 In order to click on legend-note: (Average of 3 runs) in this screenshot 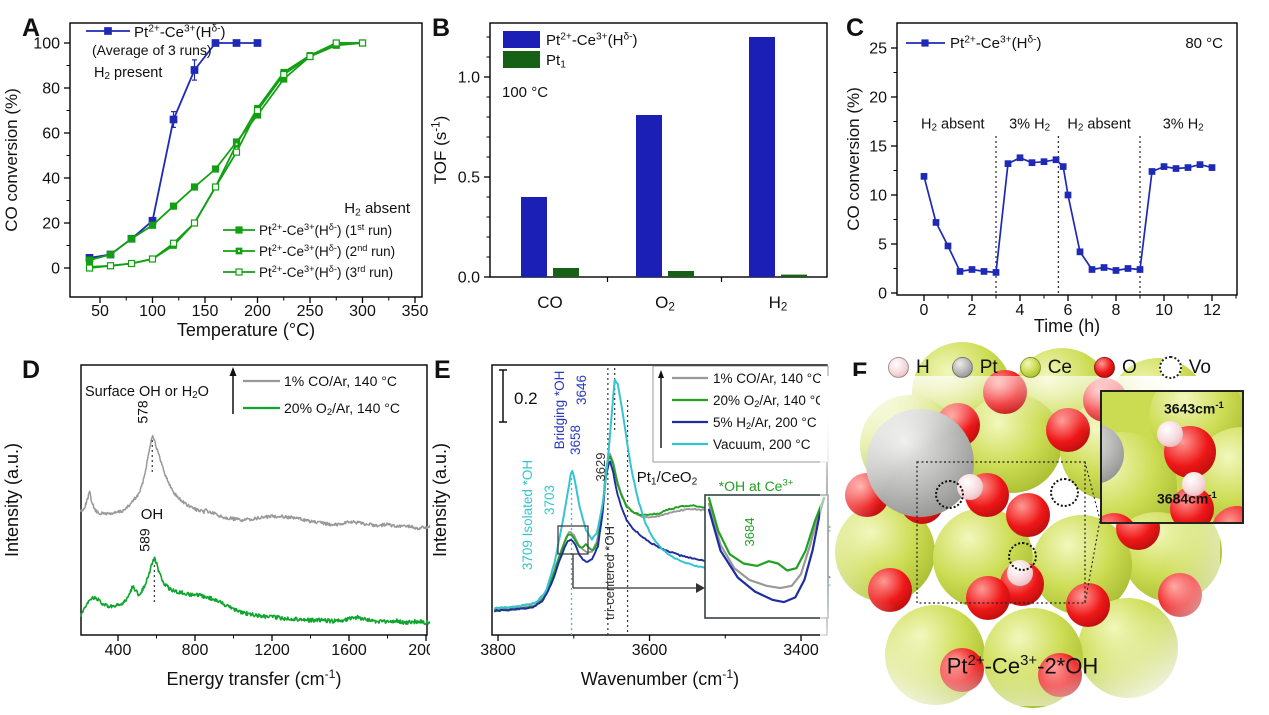, I will do `click(152, 50)`.